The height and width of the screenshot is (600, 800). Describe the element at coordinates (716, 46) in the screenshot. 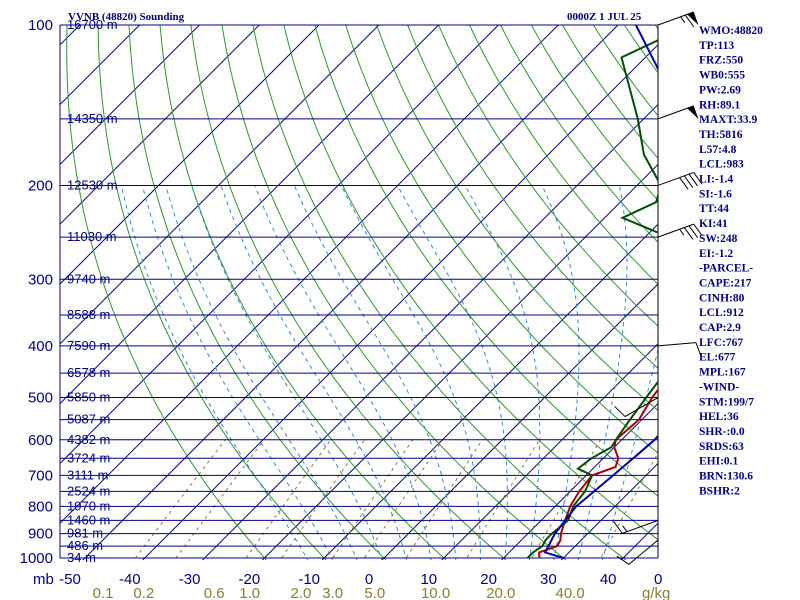

I see `index-line: TP:113` at that location.